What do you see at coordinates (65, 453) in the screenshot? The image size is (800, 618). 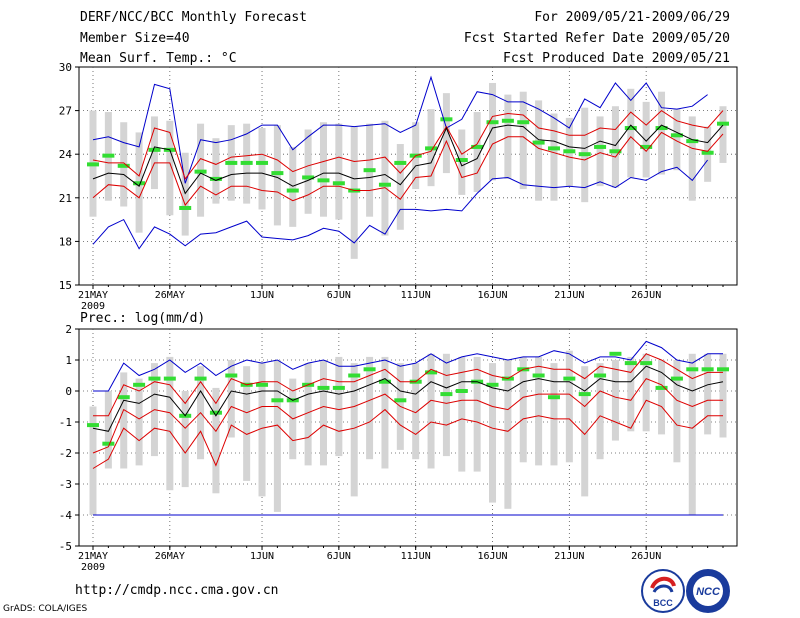 I see `y-tick-label: -2` at bounding box center [65, 453].